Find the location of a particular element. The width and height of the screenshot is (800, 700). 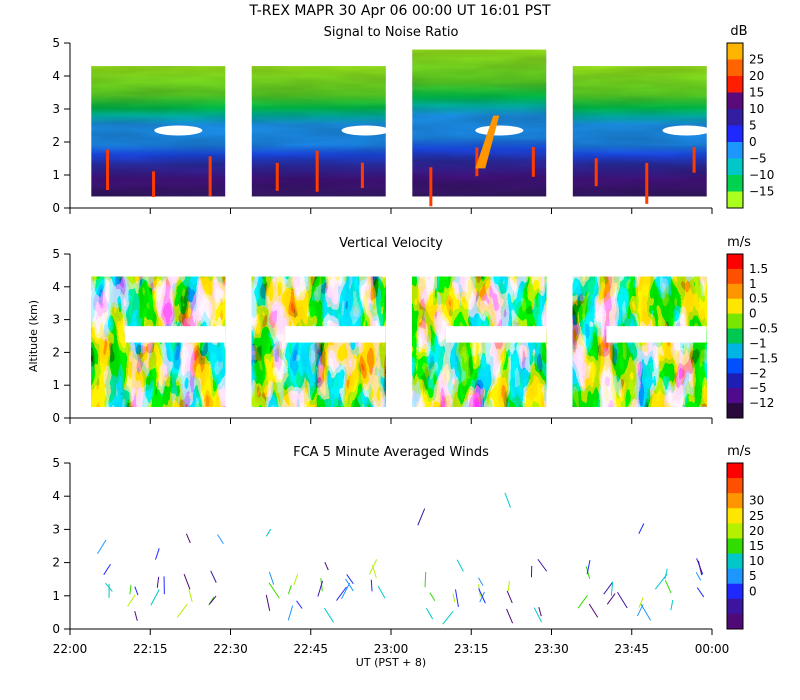

colorbar-frame is located at coordinates (735, 125).